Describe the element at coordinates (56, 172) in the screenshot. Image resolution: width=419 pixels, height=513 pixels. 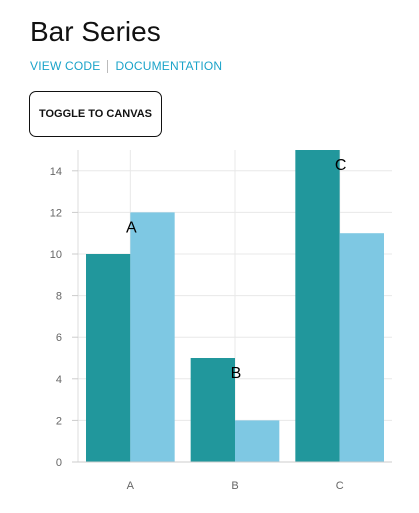
I see `y-tick-label: 14` at that location.